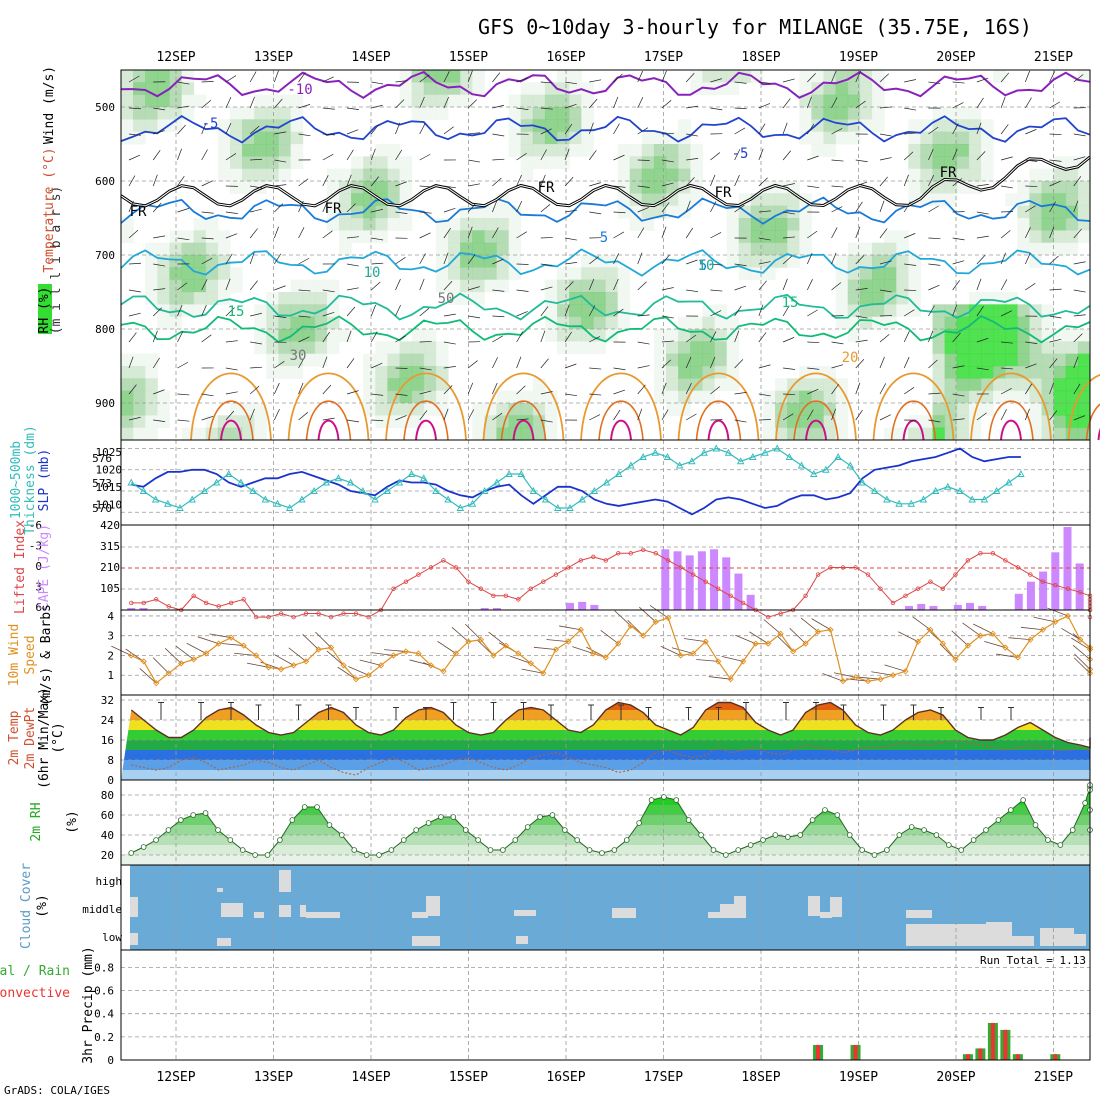 This screenshot has height=1100, width=1100. I want to click on cloud-units: (%), so click(42, 905).